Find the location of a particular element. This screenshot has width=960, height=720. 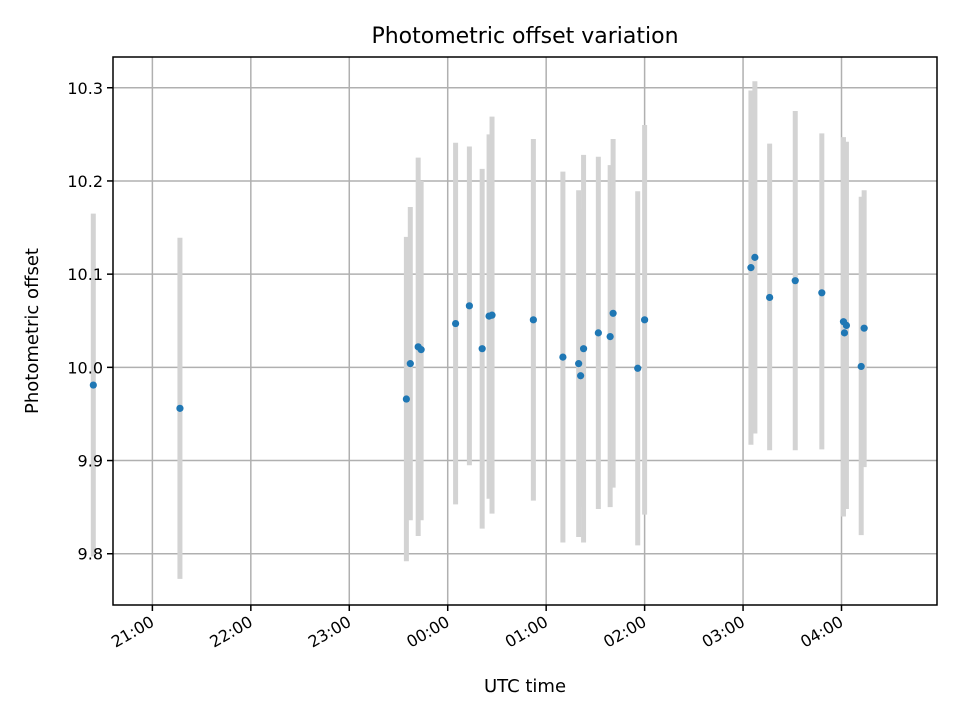

y-tick-label: 10.2 is located at coordinates (85, 181).